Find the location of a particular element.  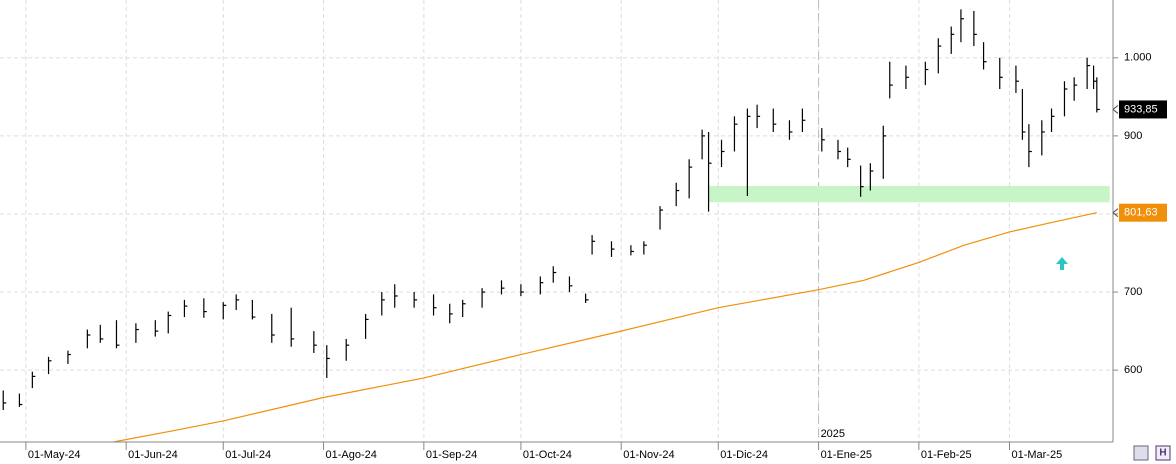

x-tick-label: 01-Mar-25 is located at coordinates (1036, 455).